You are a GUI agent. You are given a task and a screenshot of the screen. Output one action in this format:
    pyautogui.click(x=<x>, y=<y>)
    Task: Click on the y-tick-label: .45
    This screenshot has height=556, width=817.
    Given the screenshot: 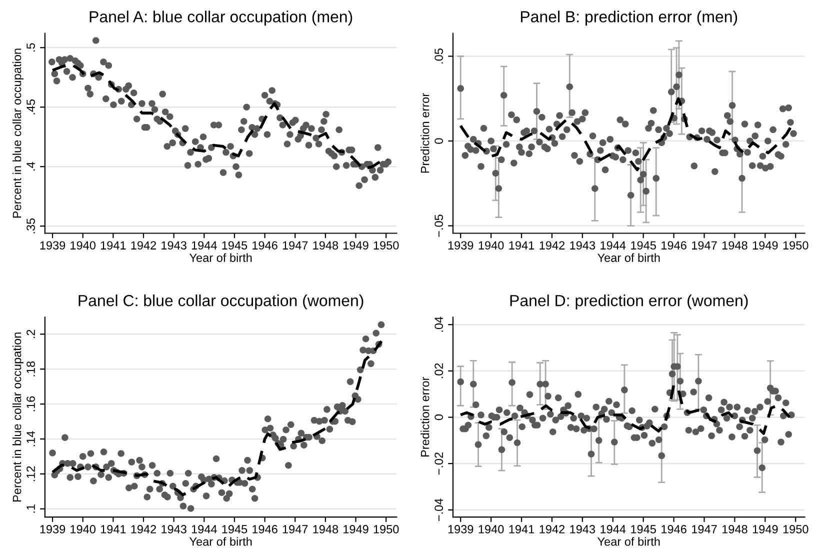 What is the action you would take?
    pyautogui.click(x=30, y=106)
    